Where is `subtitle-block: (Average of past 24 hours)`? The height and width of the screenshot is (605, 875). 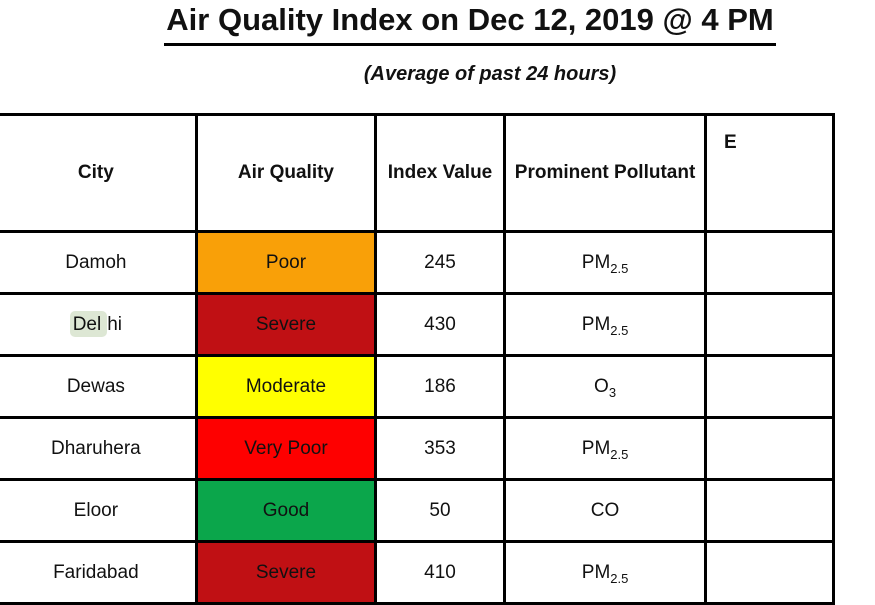 subtitle-block: (Average of past 24 hours) is located at coordinates (437, 74).